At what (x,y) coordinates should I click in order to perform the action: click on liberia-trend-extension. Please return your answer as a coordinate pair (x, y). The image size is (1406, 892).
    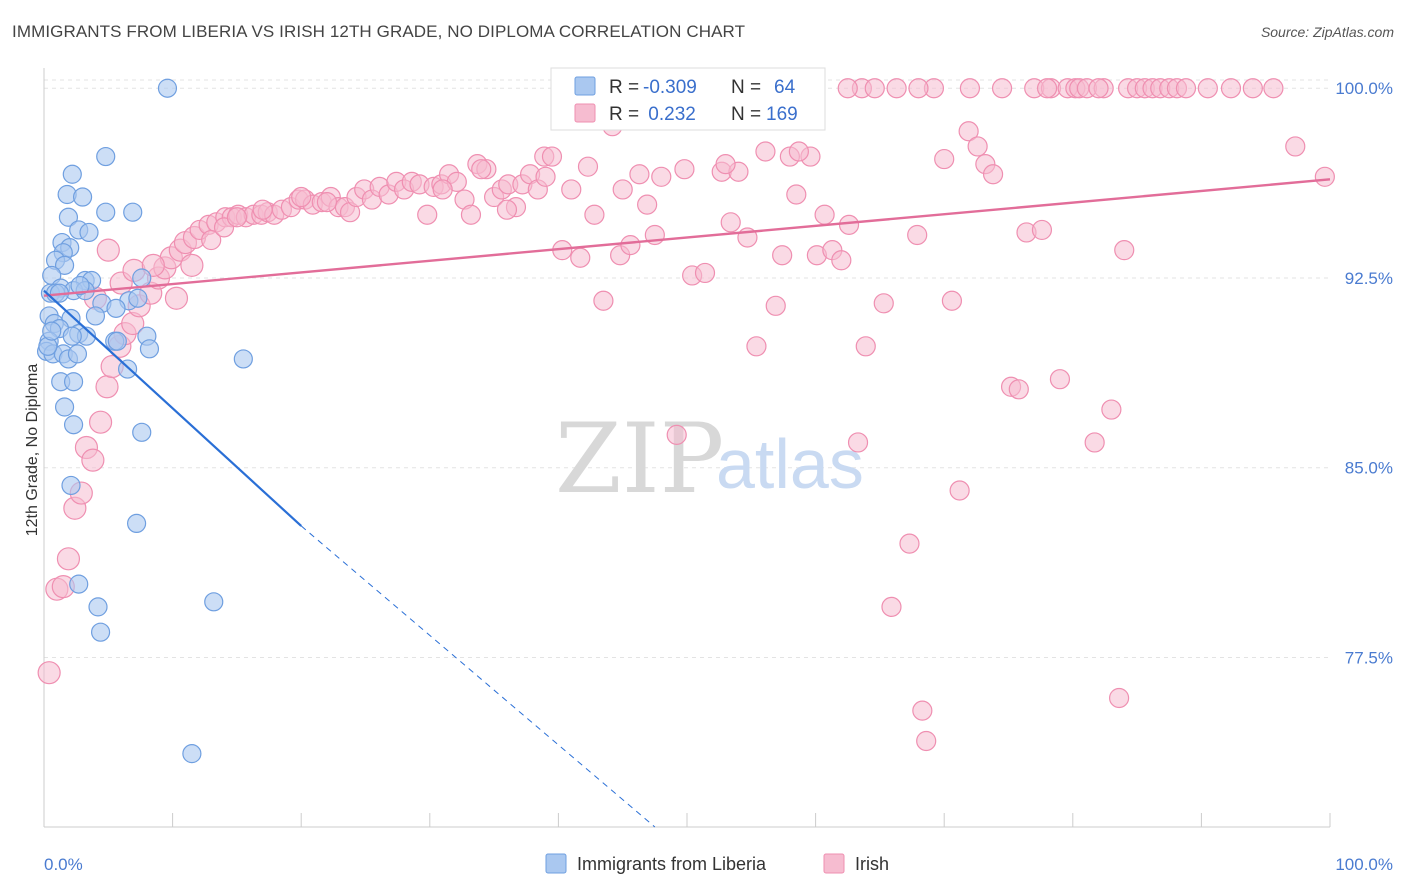
    Looking at the image, I should click on (478, 676).